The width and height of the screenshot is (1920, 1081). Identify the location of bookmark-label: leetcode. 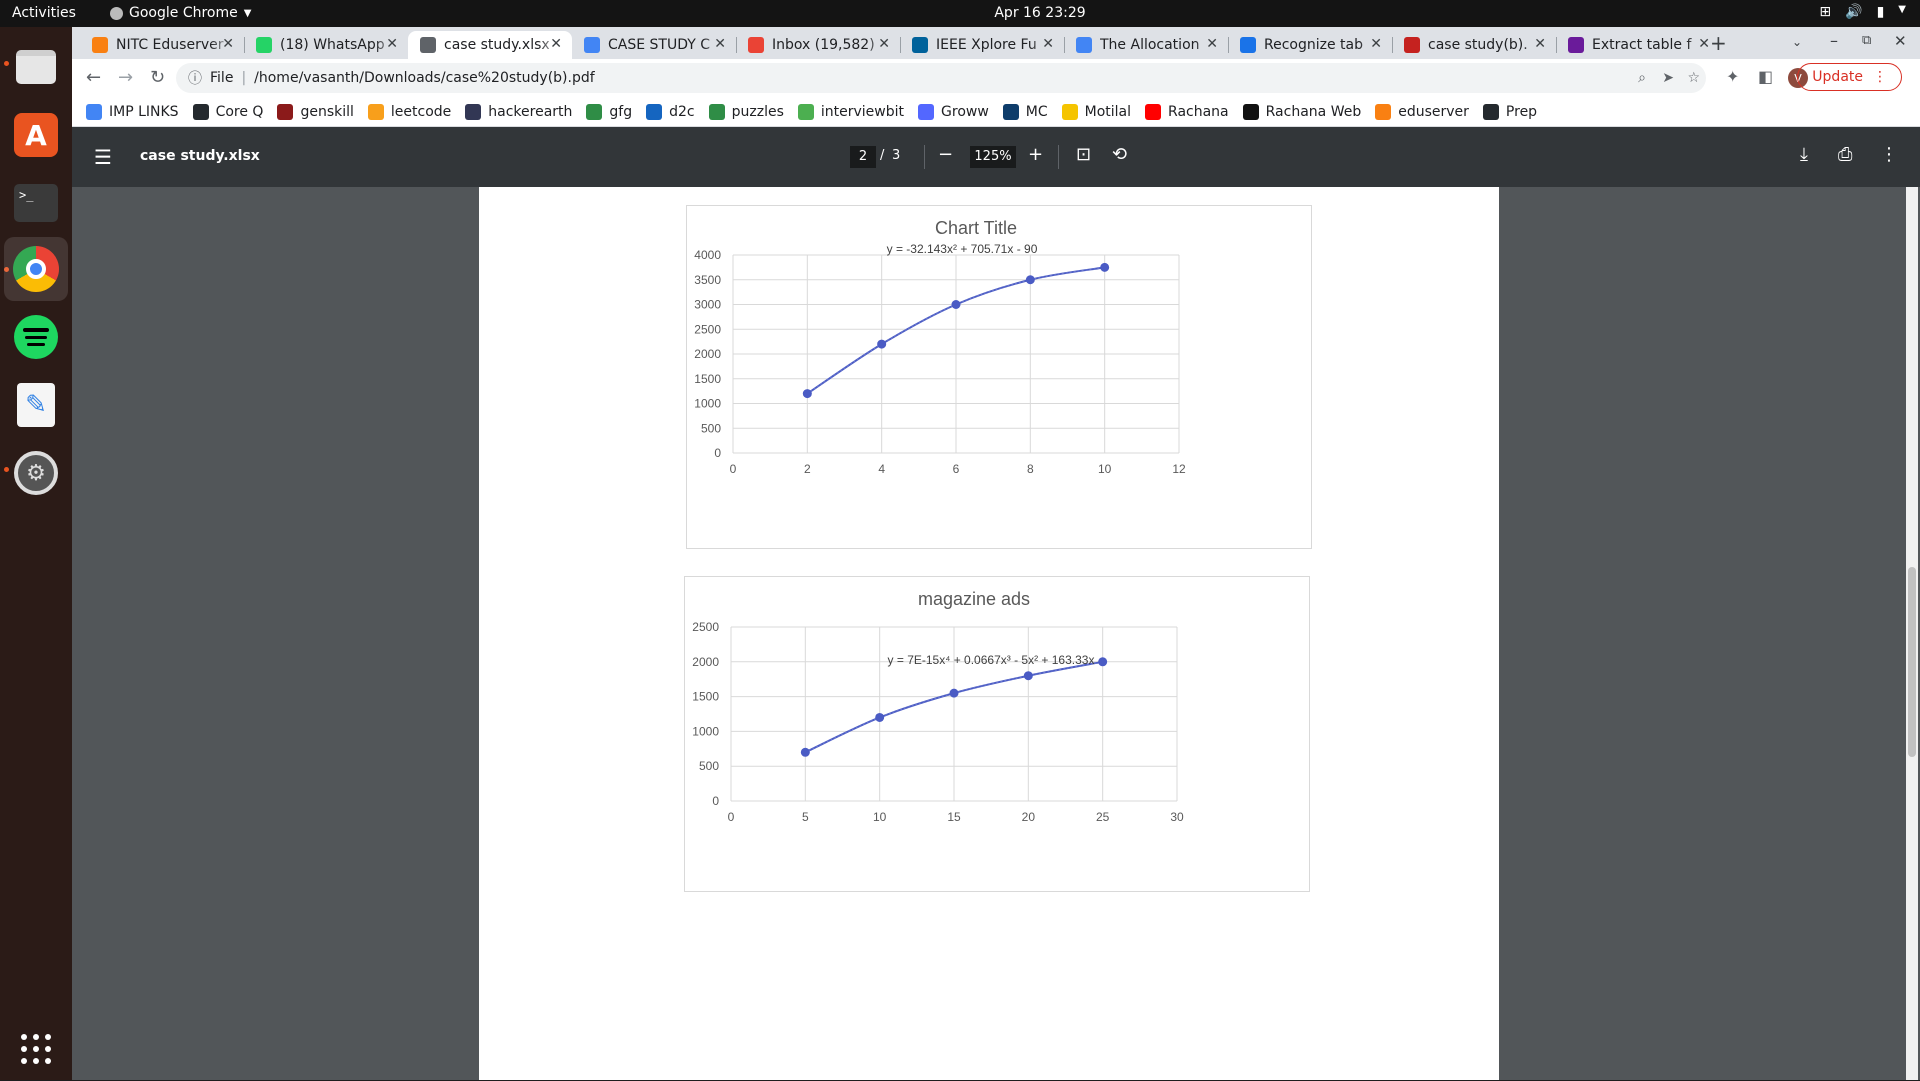
(421, 111).